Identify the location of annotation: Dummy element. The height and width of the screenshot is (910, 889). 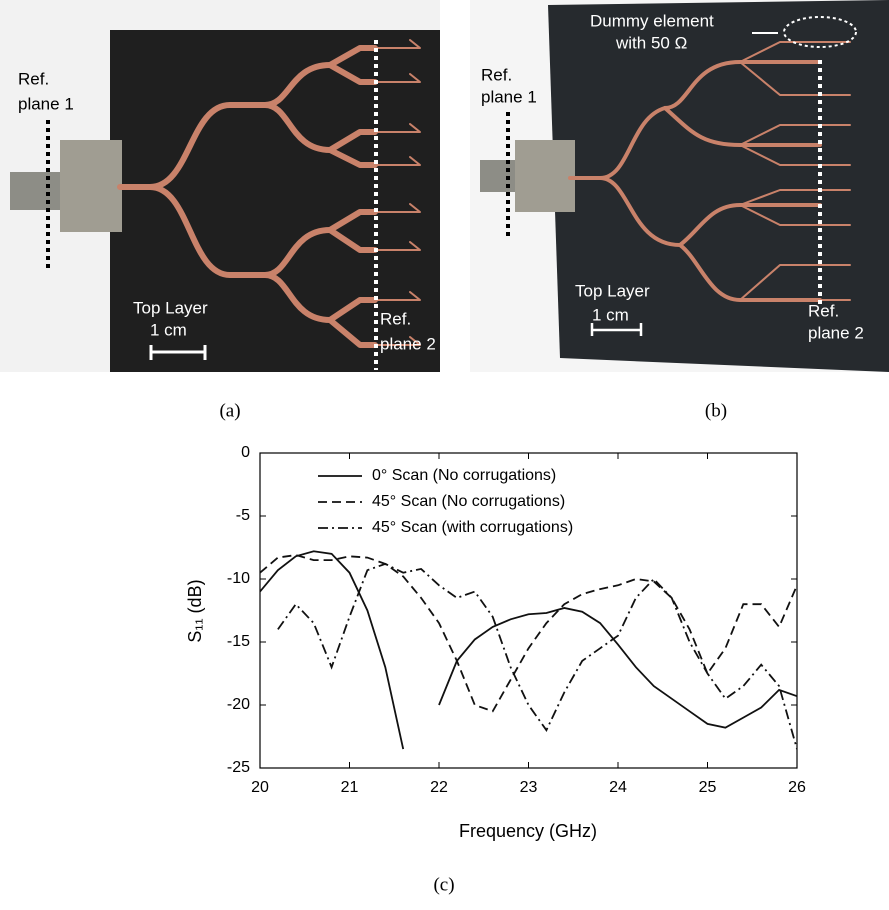
(652, 20).